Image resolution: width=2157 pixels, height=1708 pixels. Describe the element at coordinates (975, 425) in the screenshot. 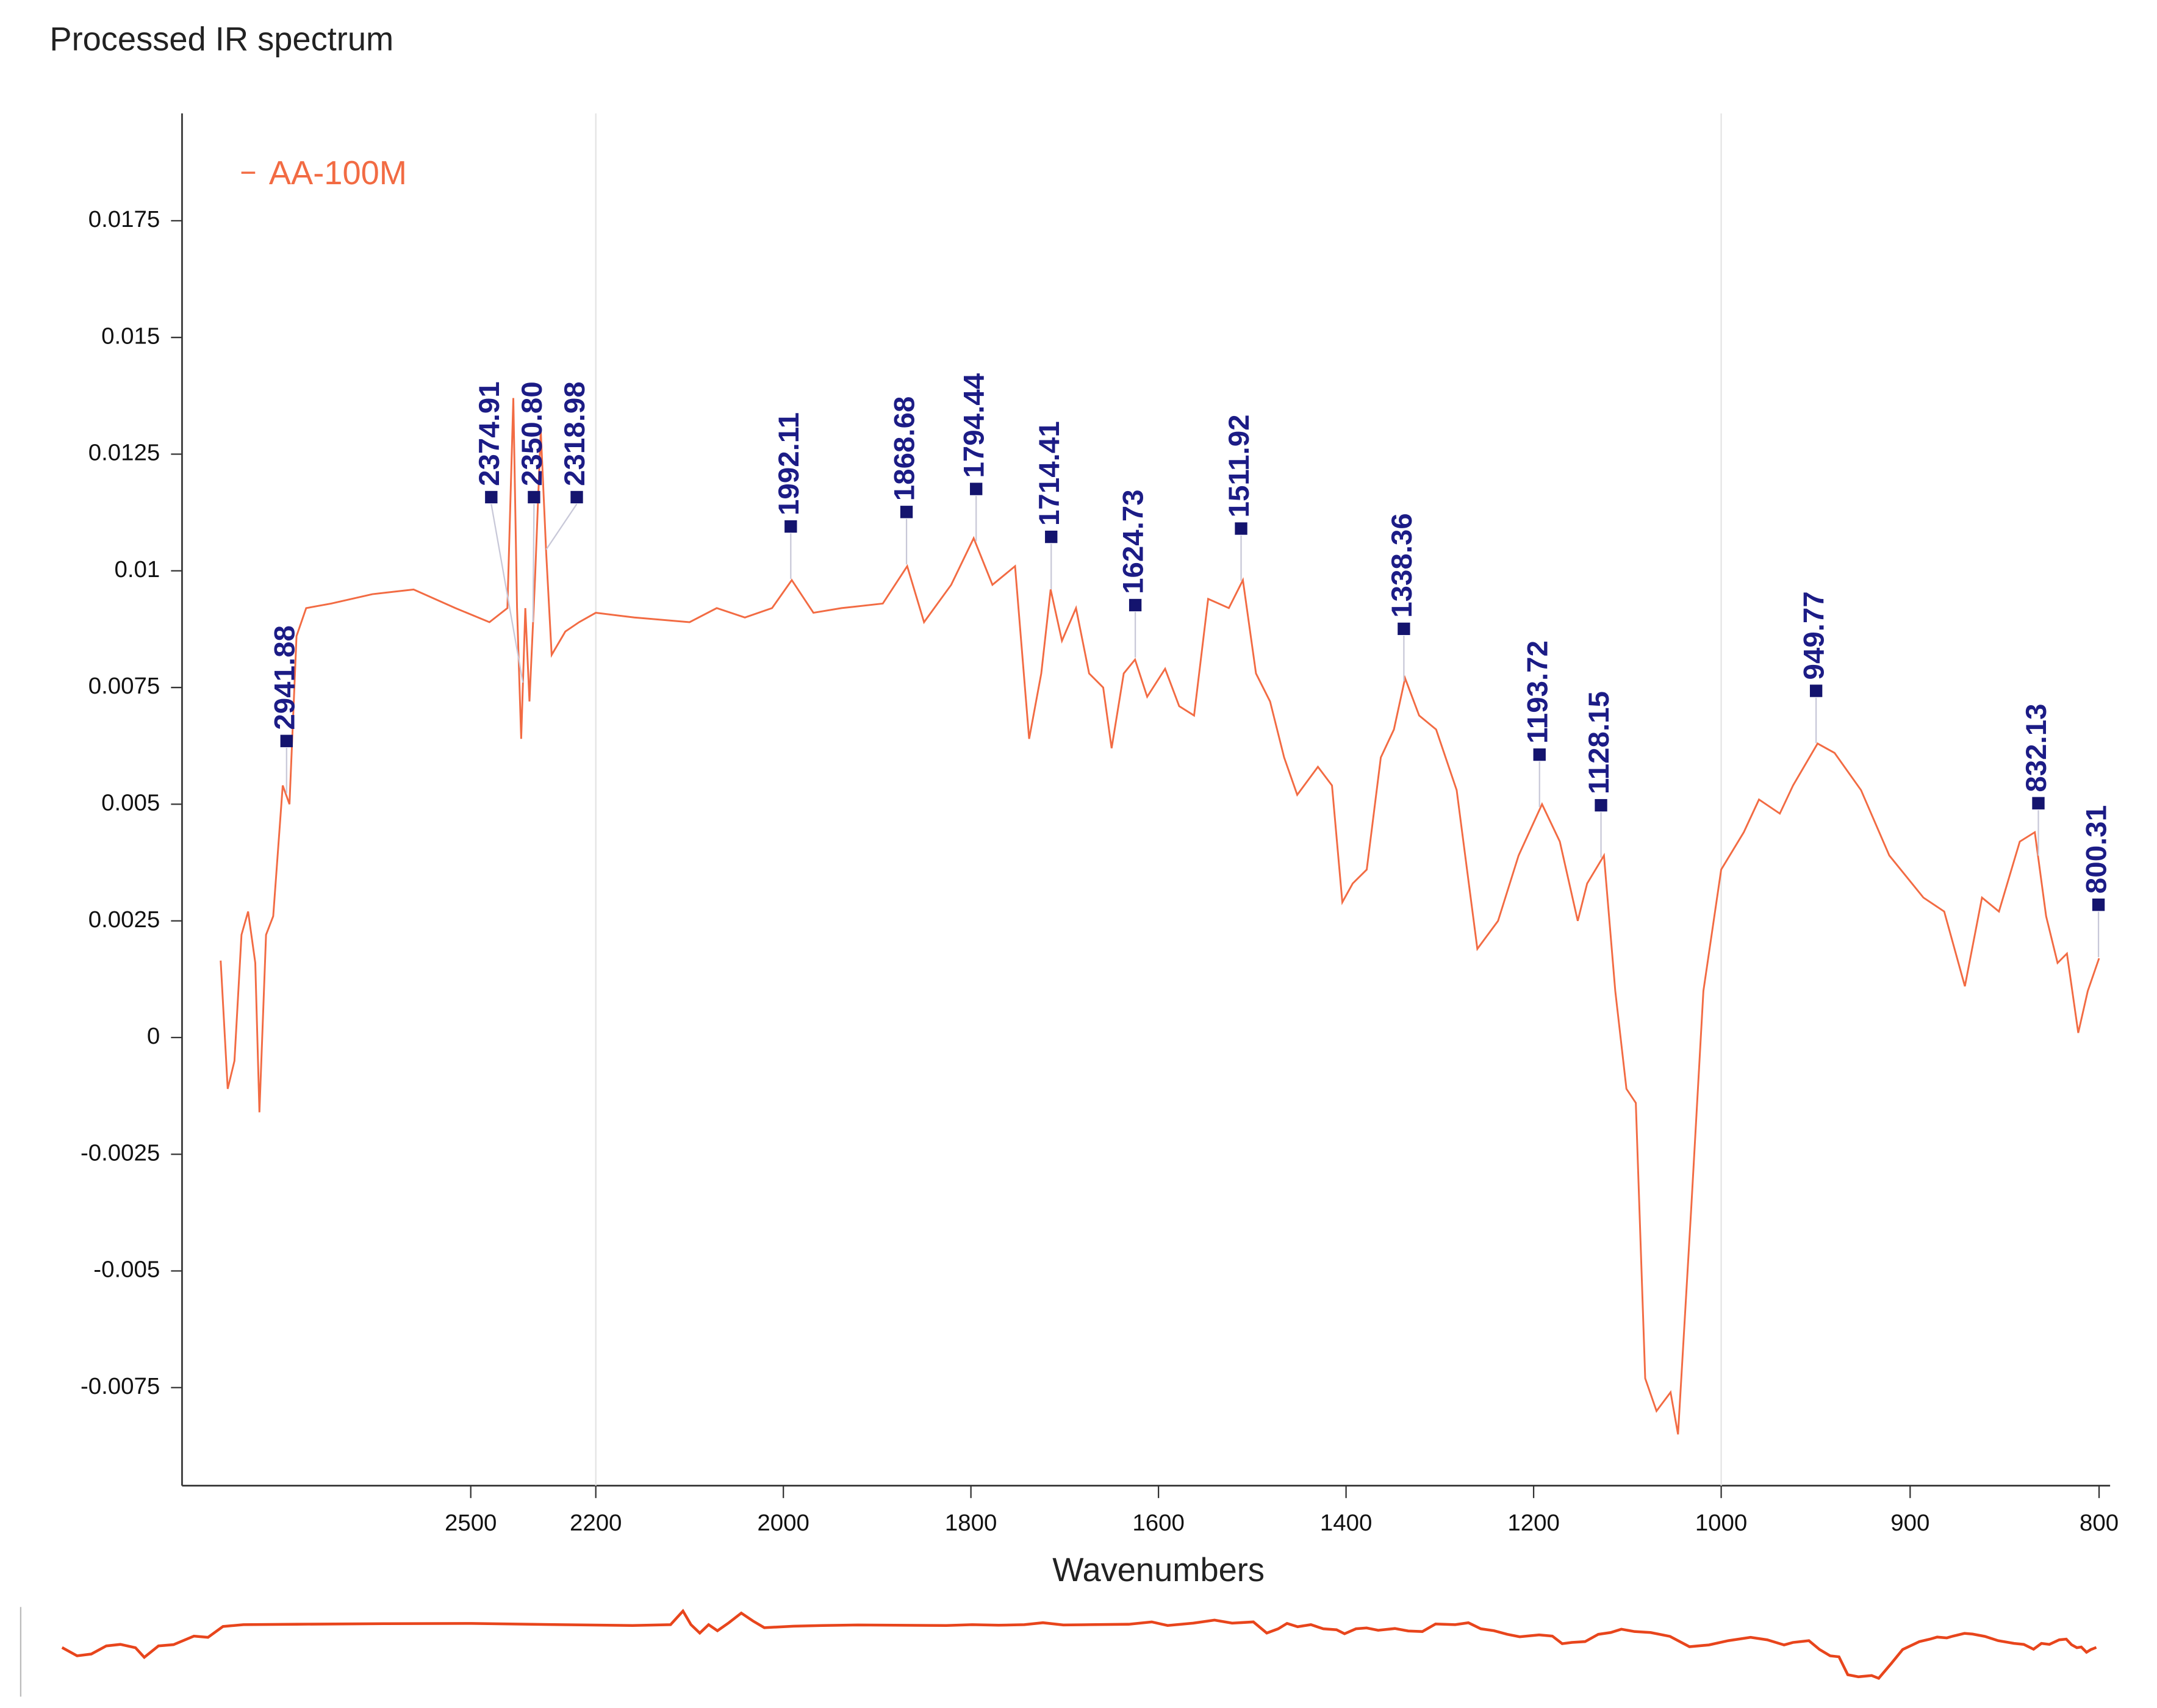

I see `peak-label: 1794.44` at that location.